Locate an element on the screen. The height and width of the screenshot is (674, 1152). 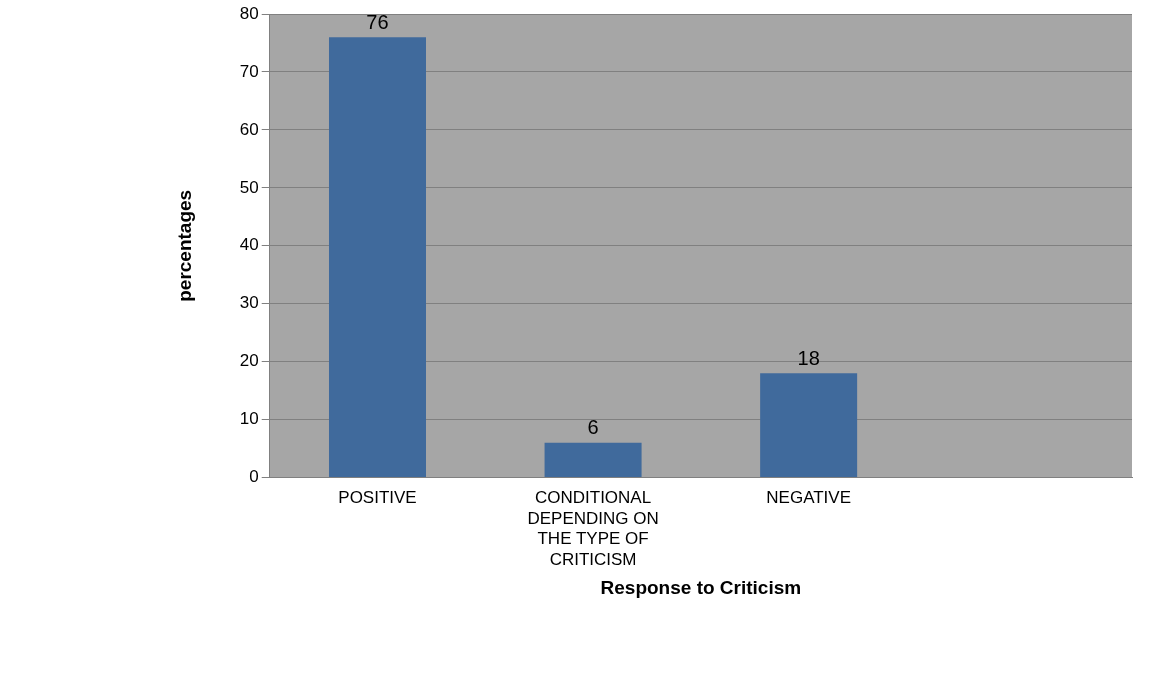
y-tick-label: 50 is located at coordinates (249, 187).